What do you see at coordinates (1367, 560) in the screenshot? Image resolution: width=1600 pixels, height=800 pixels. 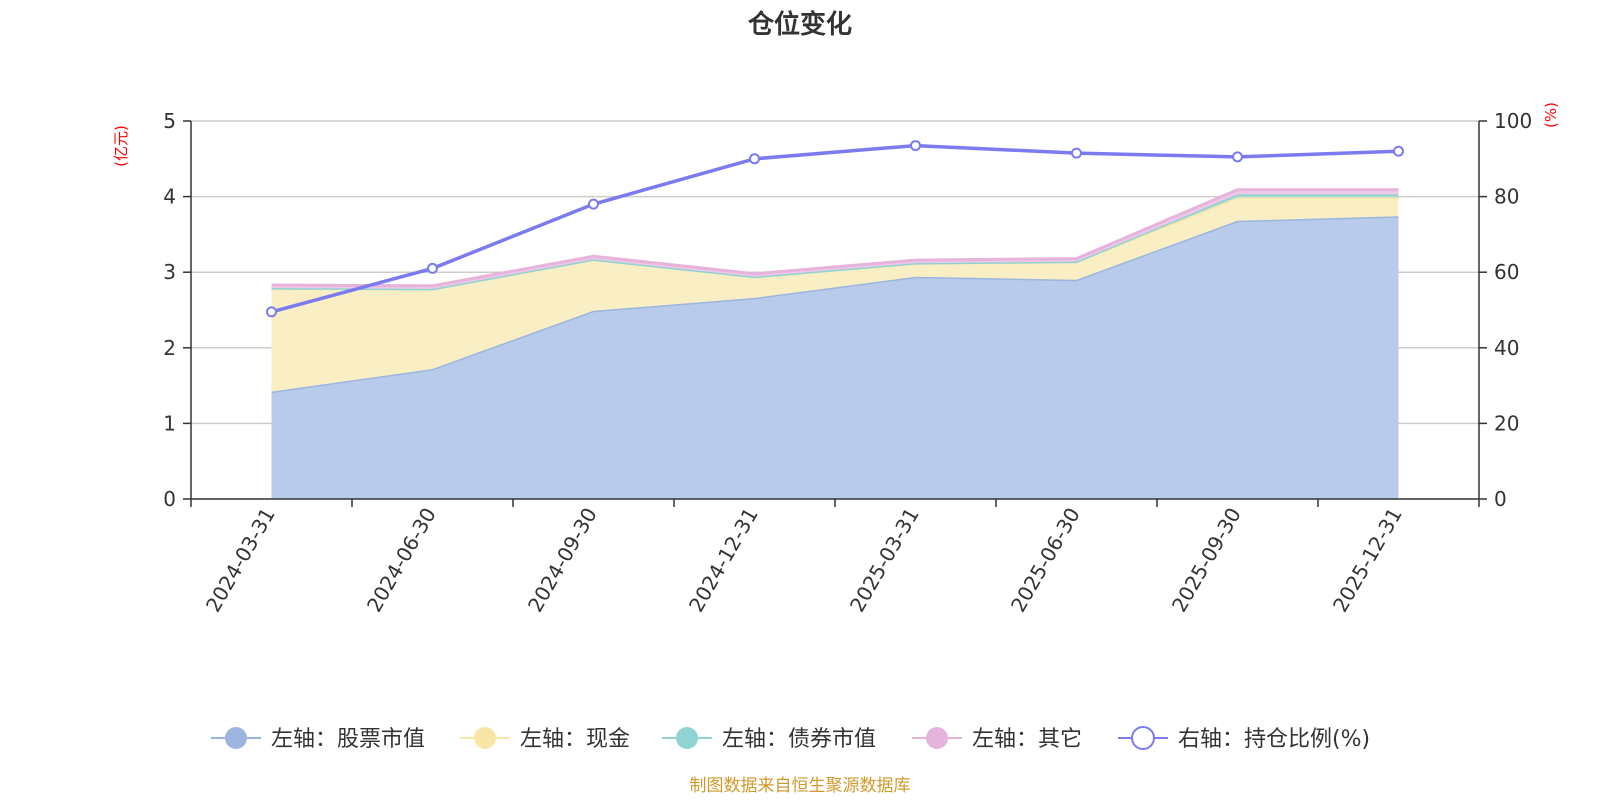 I see `x-axis-tick-label: 2025-12-31` at bounding box center [1367, 560].